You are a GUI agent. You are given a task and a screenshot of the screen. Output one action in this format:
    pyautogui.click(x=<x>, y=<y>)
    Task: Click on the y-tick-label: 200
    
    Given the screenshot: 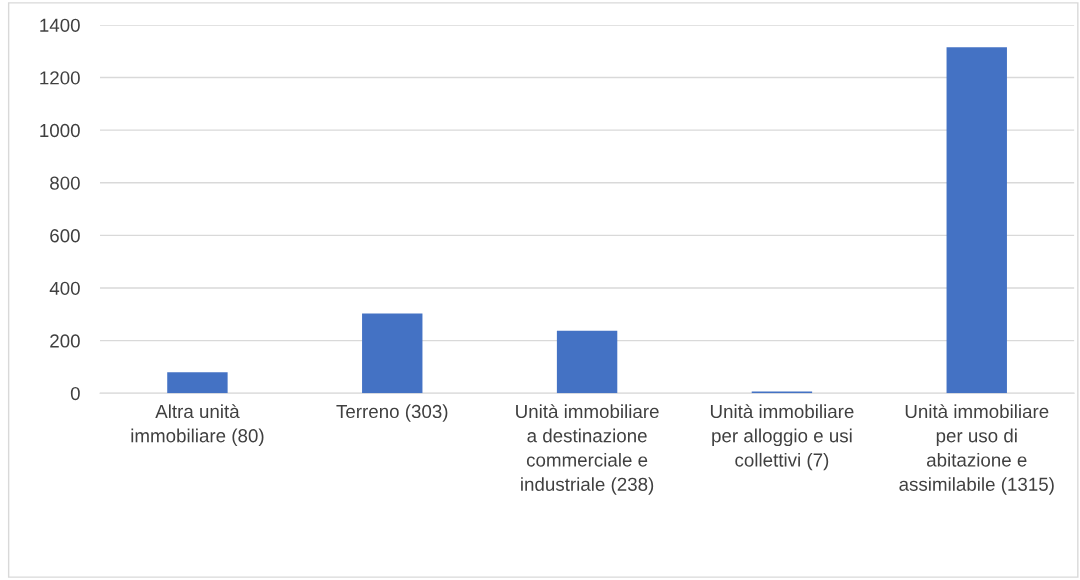 What is the action you would take?
    pyautogui.click(x=65, y=341)
    